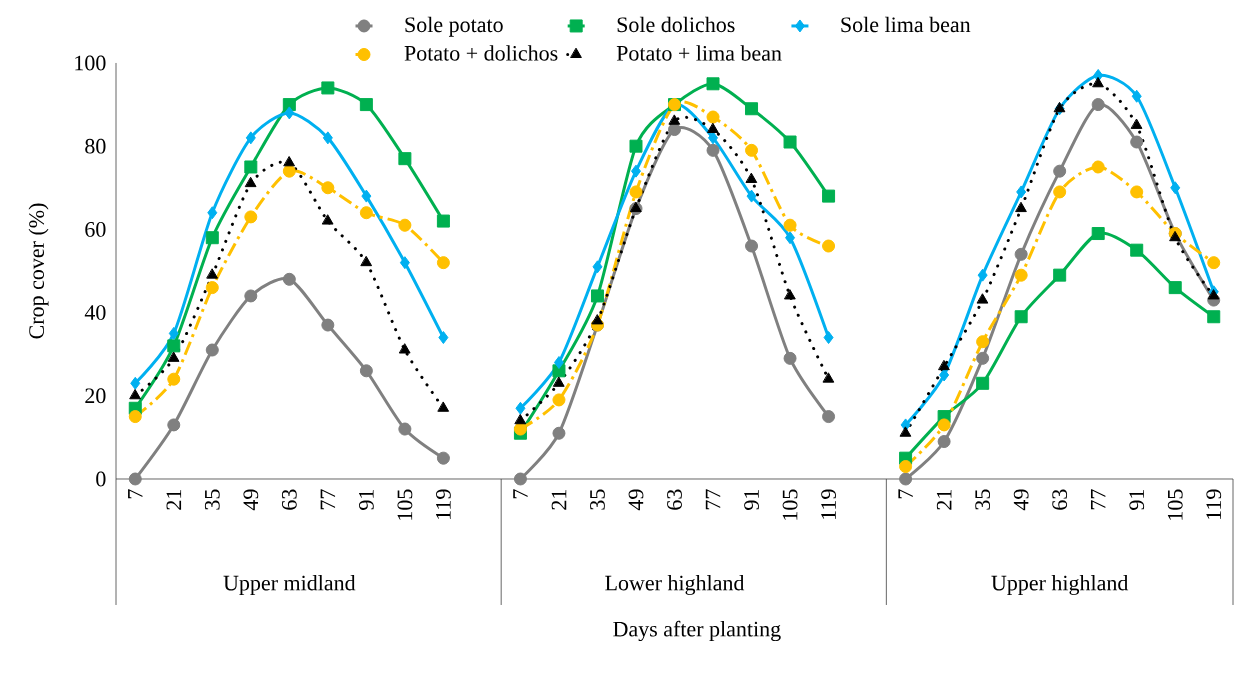  What do you see at coordinates (699, 53) in the screenshot?
I see `legend-label: Potato + lima bean` at bounding box center [699, 53].